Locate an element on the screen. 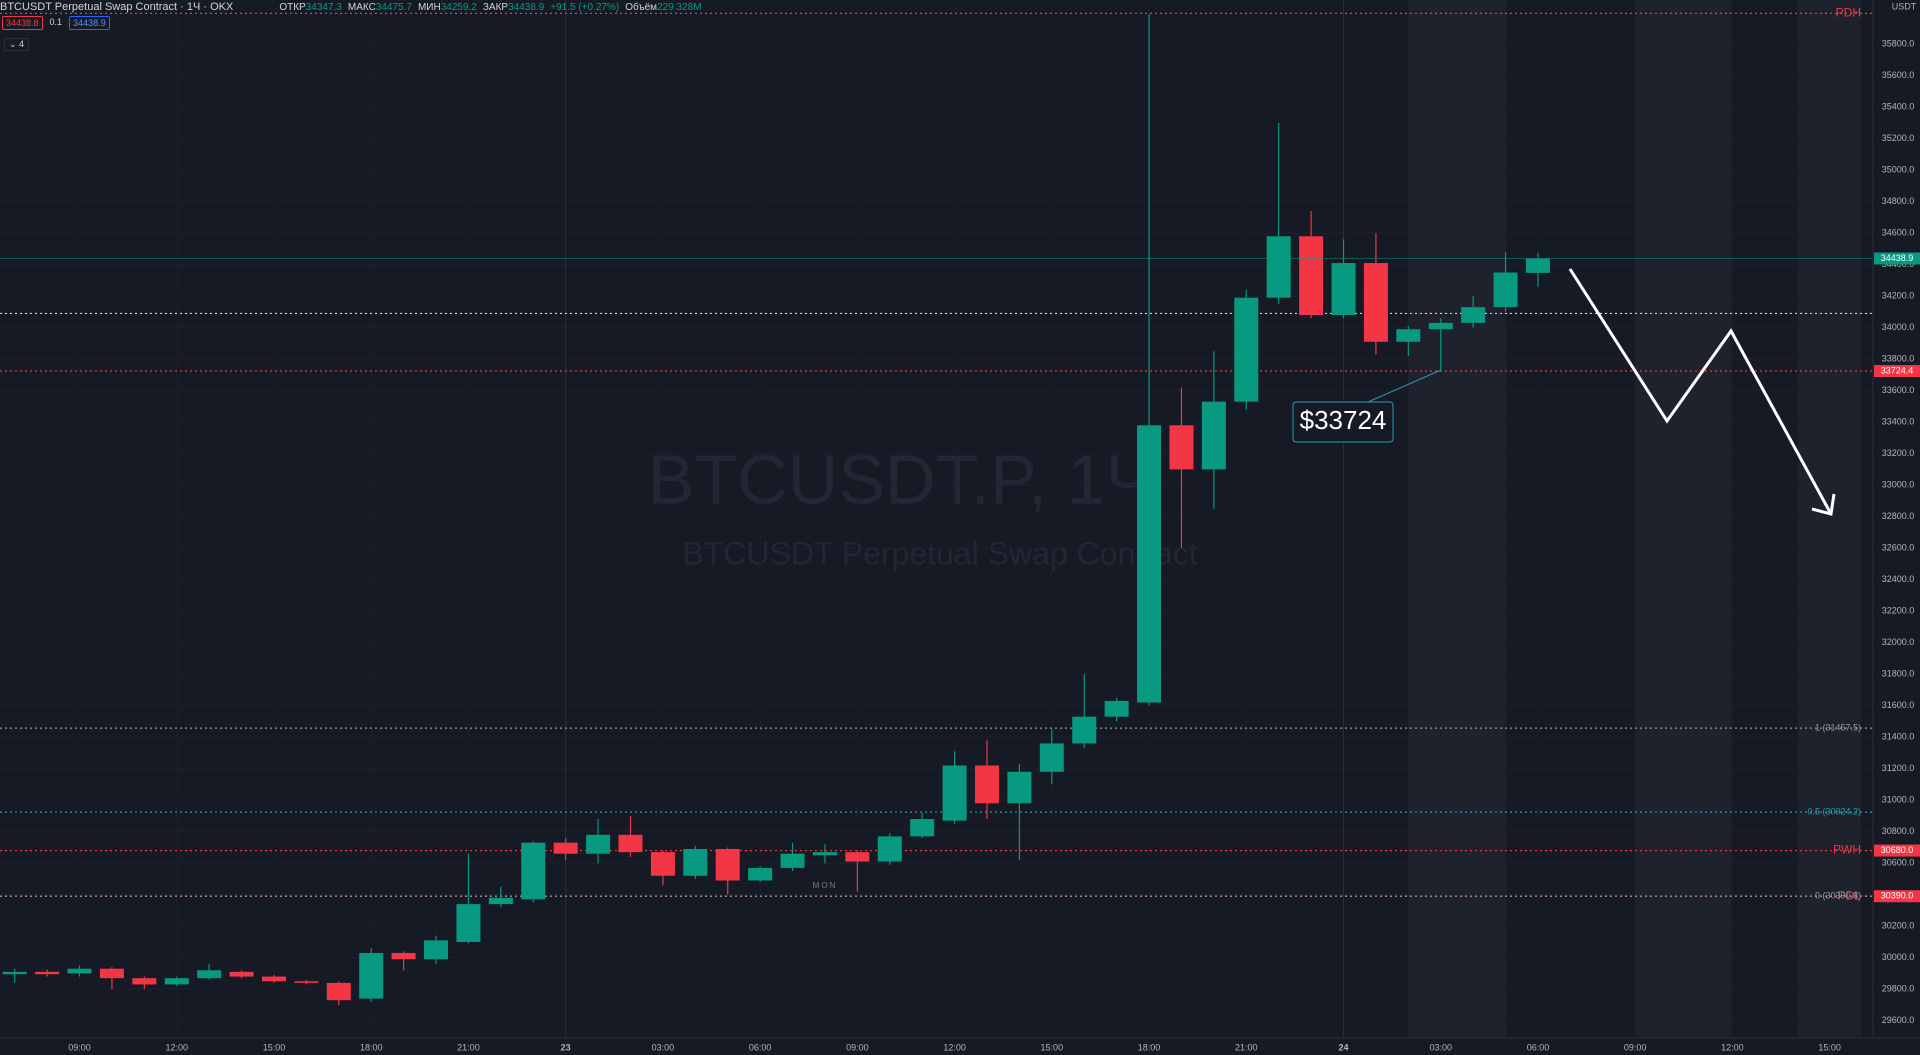 The width and height of the screenshot is (1920, 1055). x-tick-label: 18:00 is located at coordinates (1149, 1047).